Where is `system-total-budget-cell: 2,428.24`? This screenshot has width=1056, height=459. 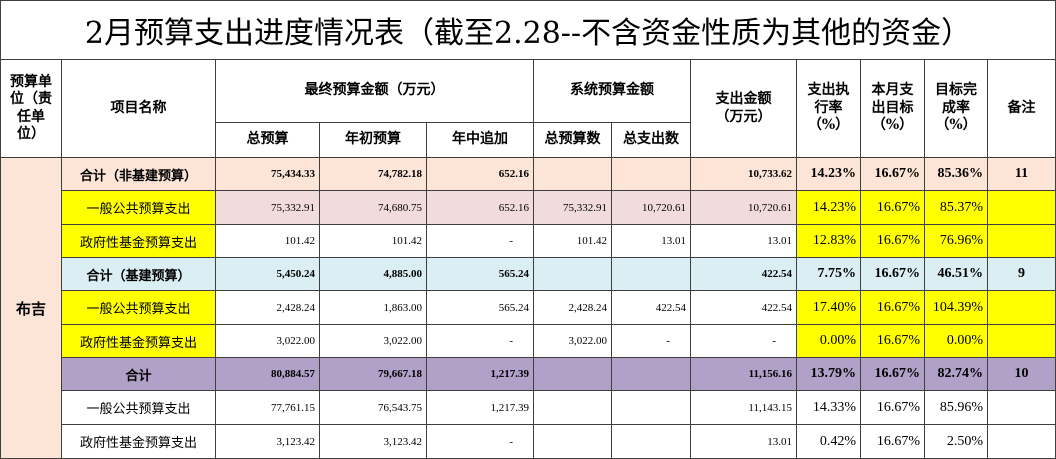 system-total-budget-cell: 2,428.24 is located at coordinates (573, 308).